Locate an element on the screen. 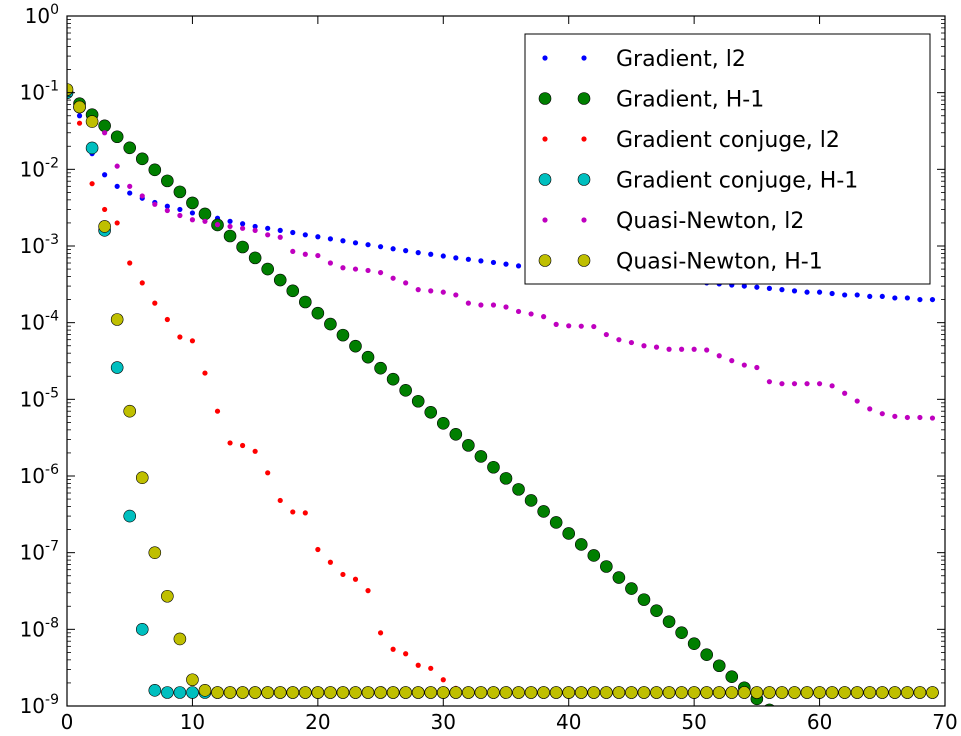 The width and height of the screenshot is (961, 736). y-tick-label: 10⁻⁸ is located at coordinates (39, 628).